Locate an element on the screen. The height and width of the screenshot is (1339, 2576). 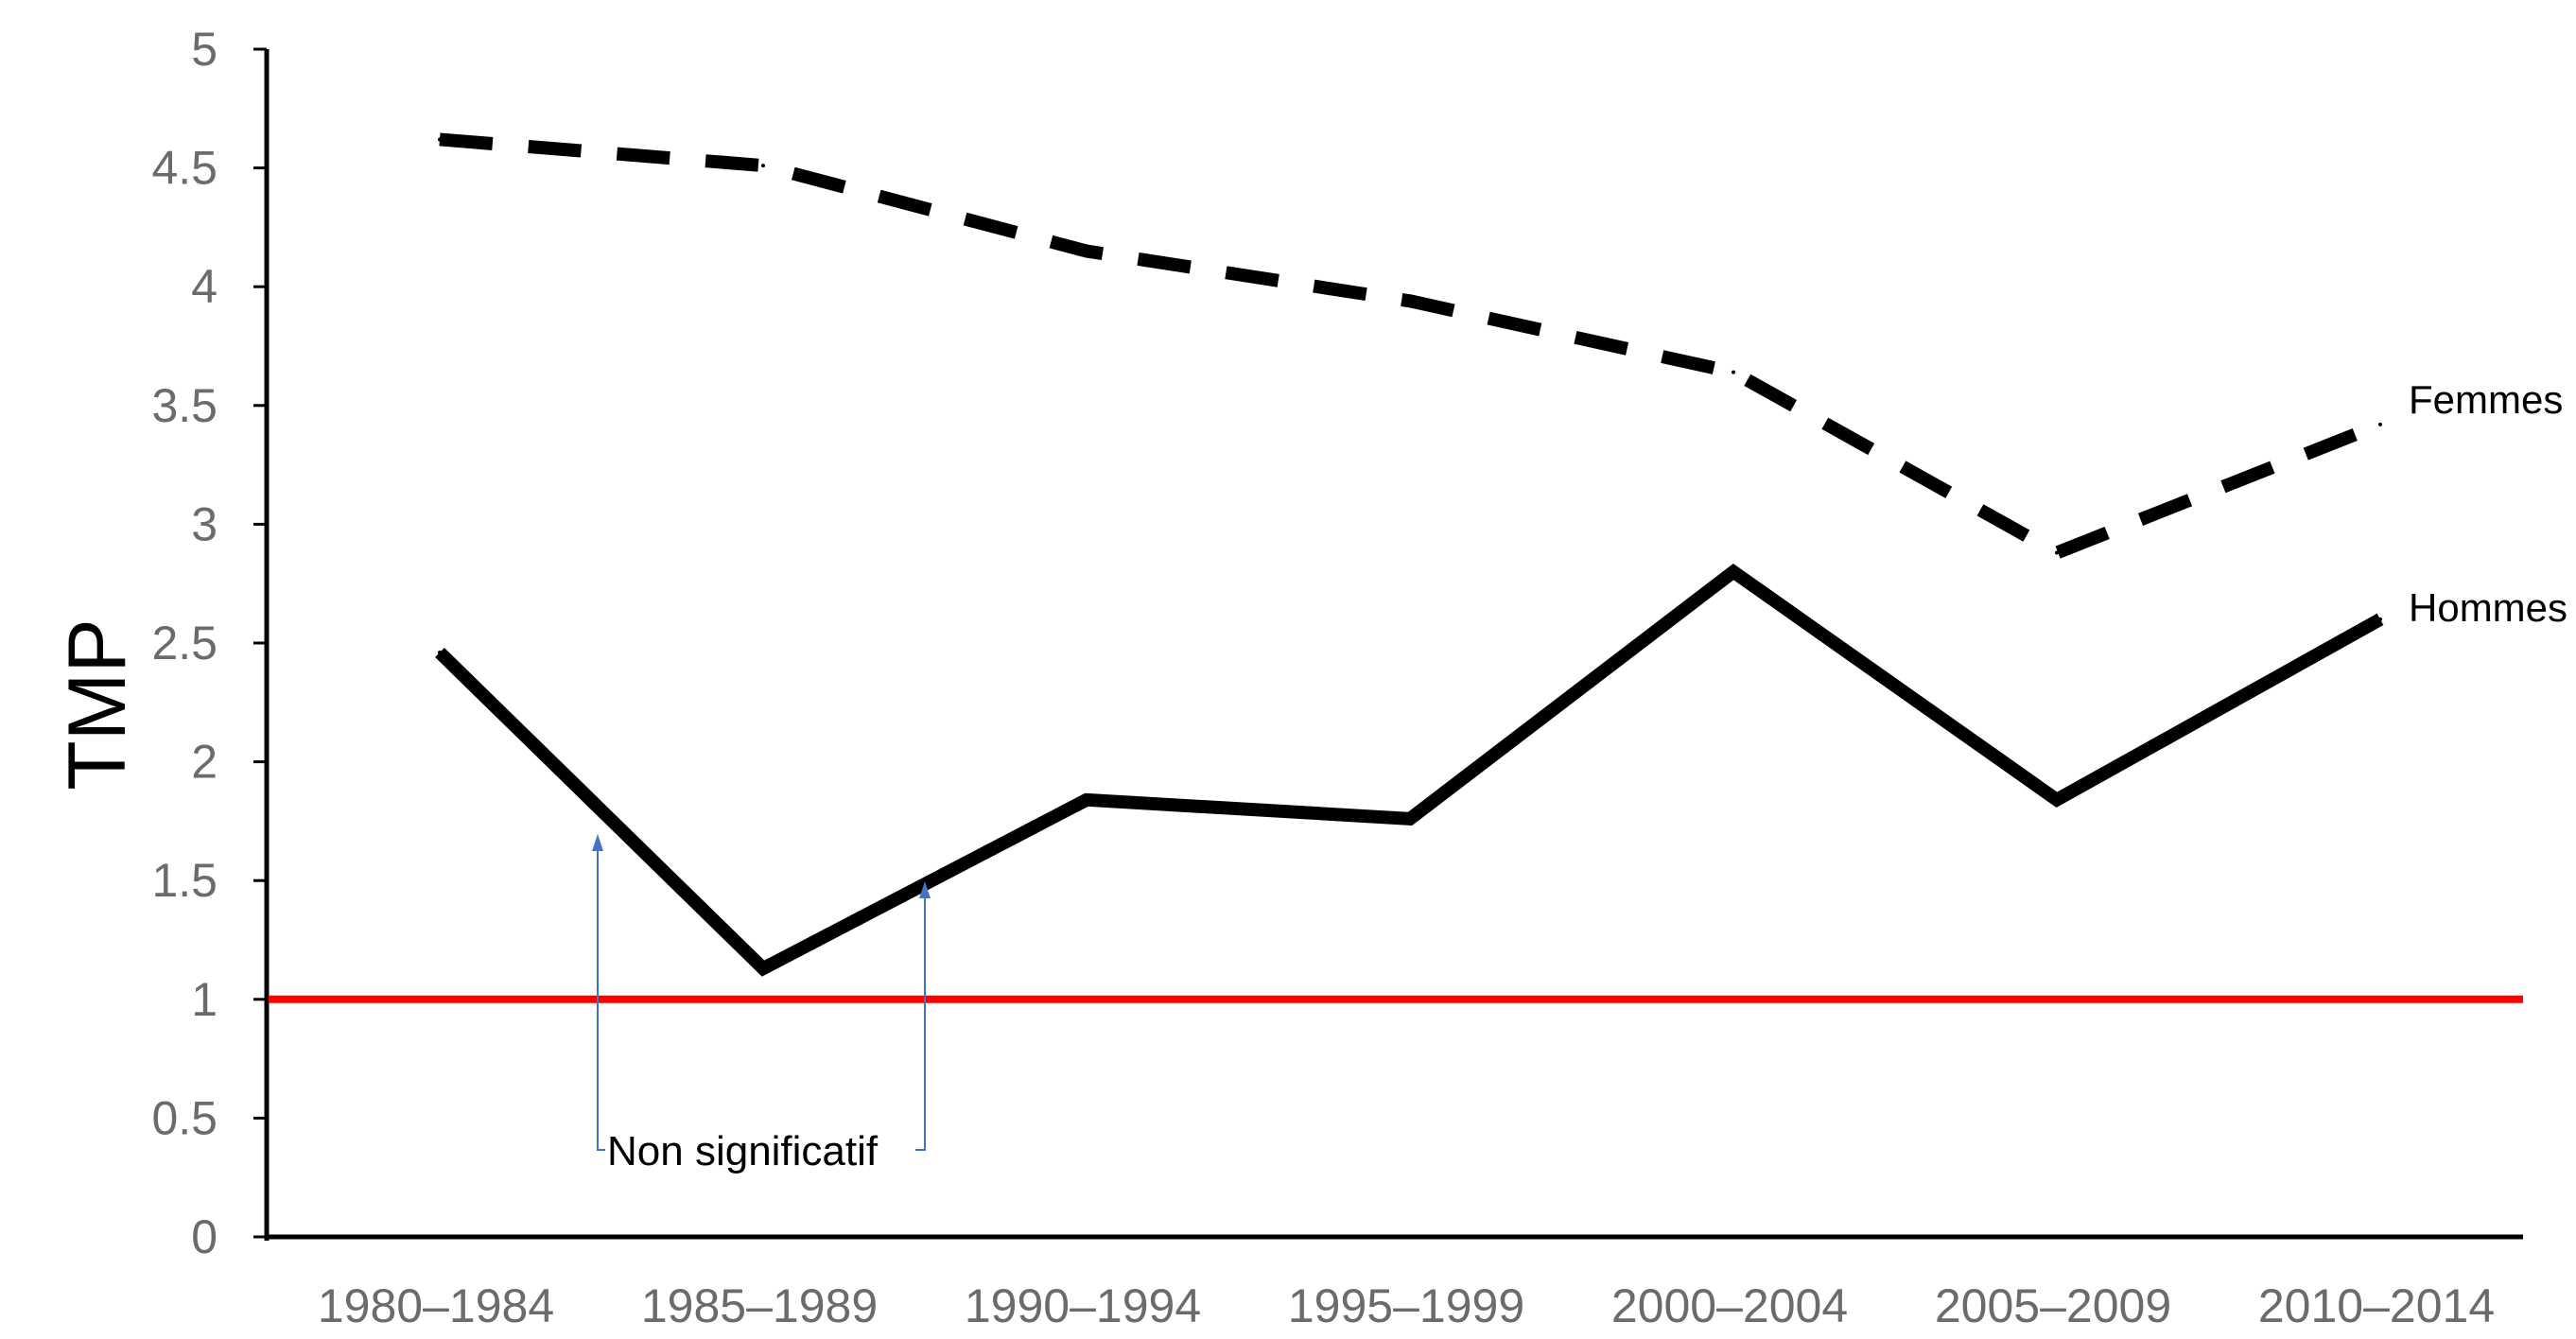
x-tick-label: 1990–1994 is located at coordinates (1083, 1305).